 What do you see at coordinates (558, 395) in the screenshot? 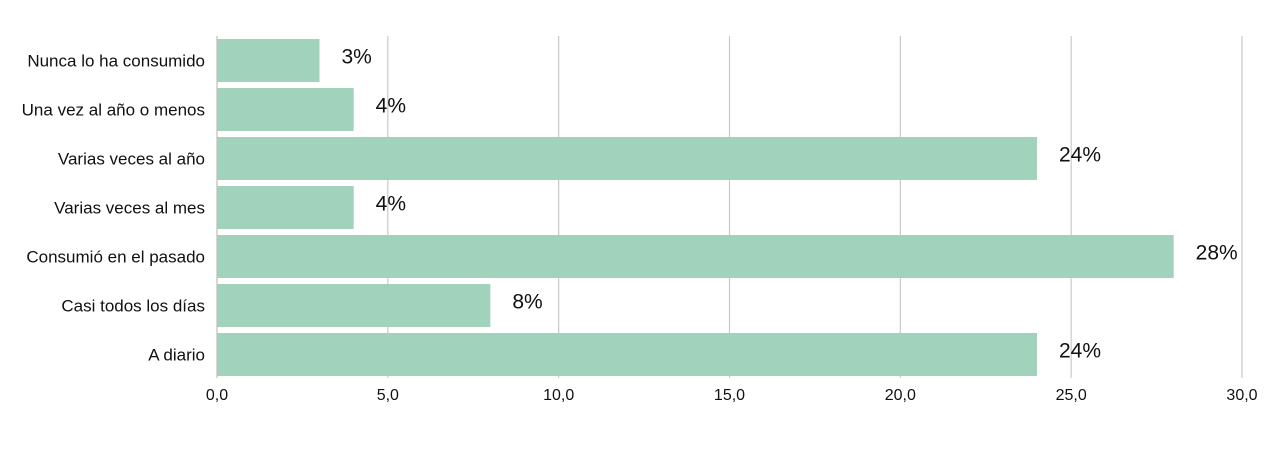
I see `x-tick-label-2: 10,0` at bounding box center [558, 395].